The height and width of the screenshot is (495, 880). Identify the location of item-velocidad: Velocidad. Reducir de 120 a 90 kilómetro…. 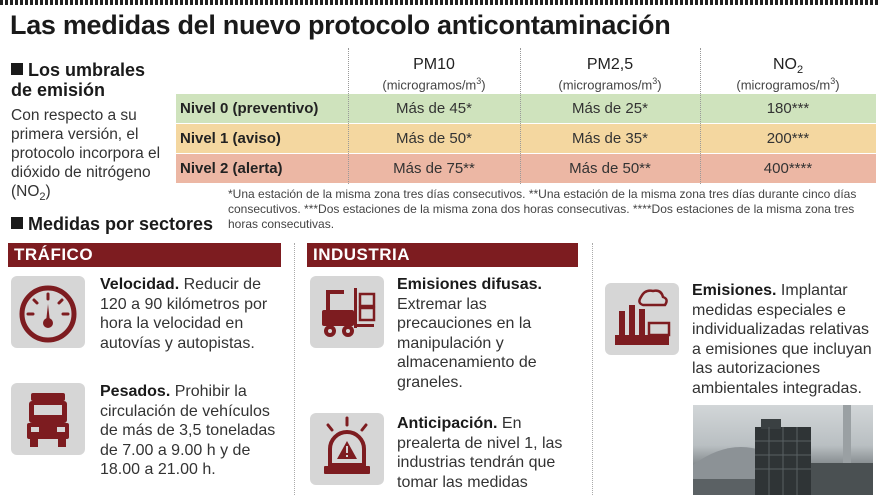
(184, 314).